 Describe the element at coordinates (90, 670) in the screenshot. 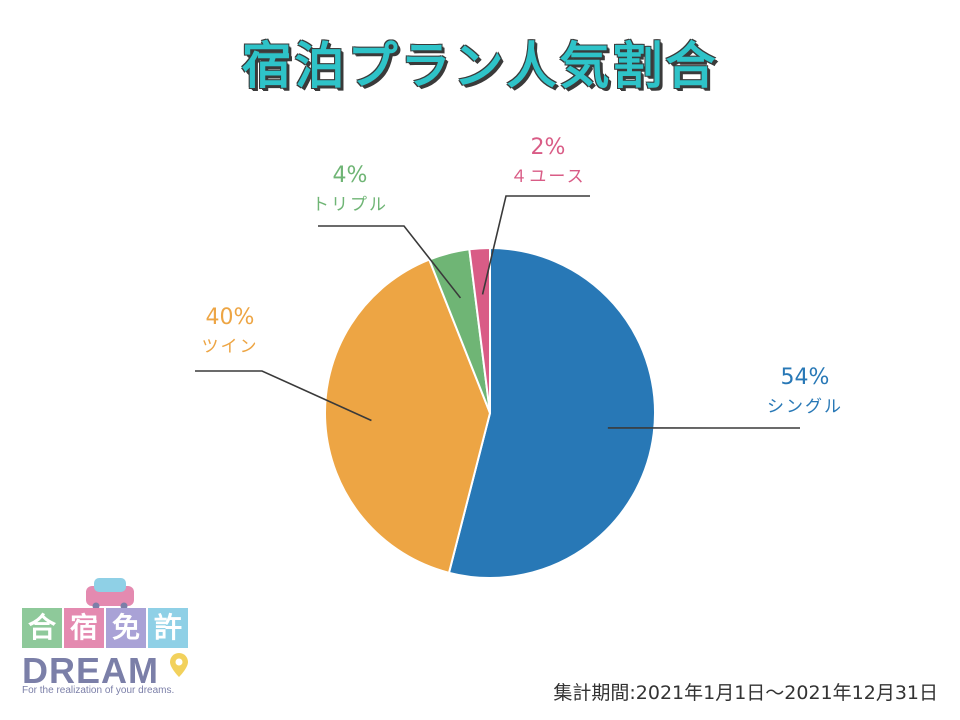

I see `logo-word: DREAM` at that location.